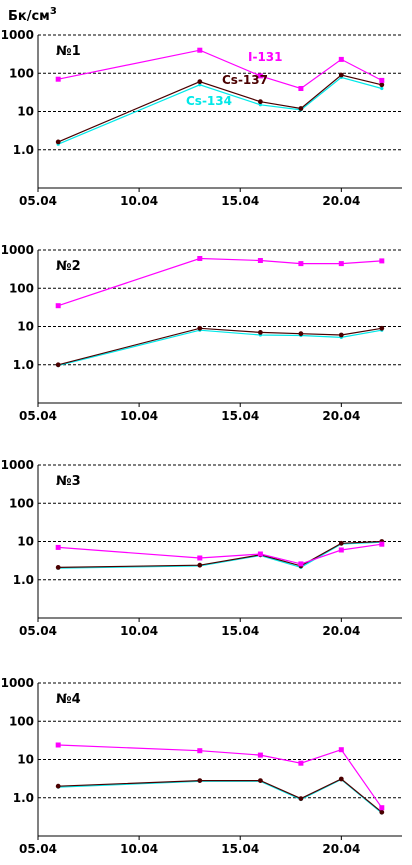 This screenshot has height=865, width=412. What do you see at coordinates (53, 11) in the screenshot?
I see `unit-label-sup: 3` at bounding box center [53, 11].